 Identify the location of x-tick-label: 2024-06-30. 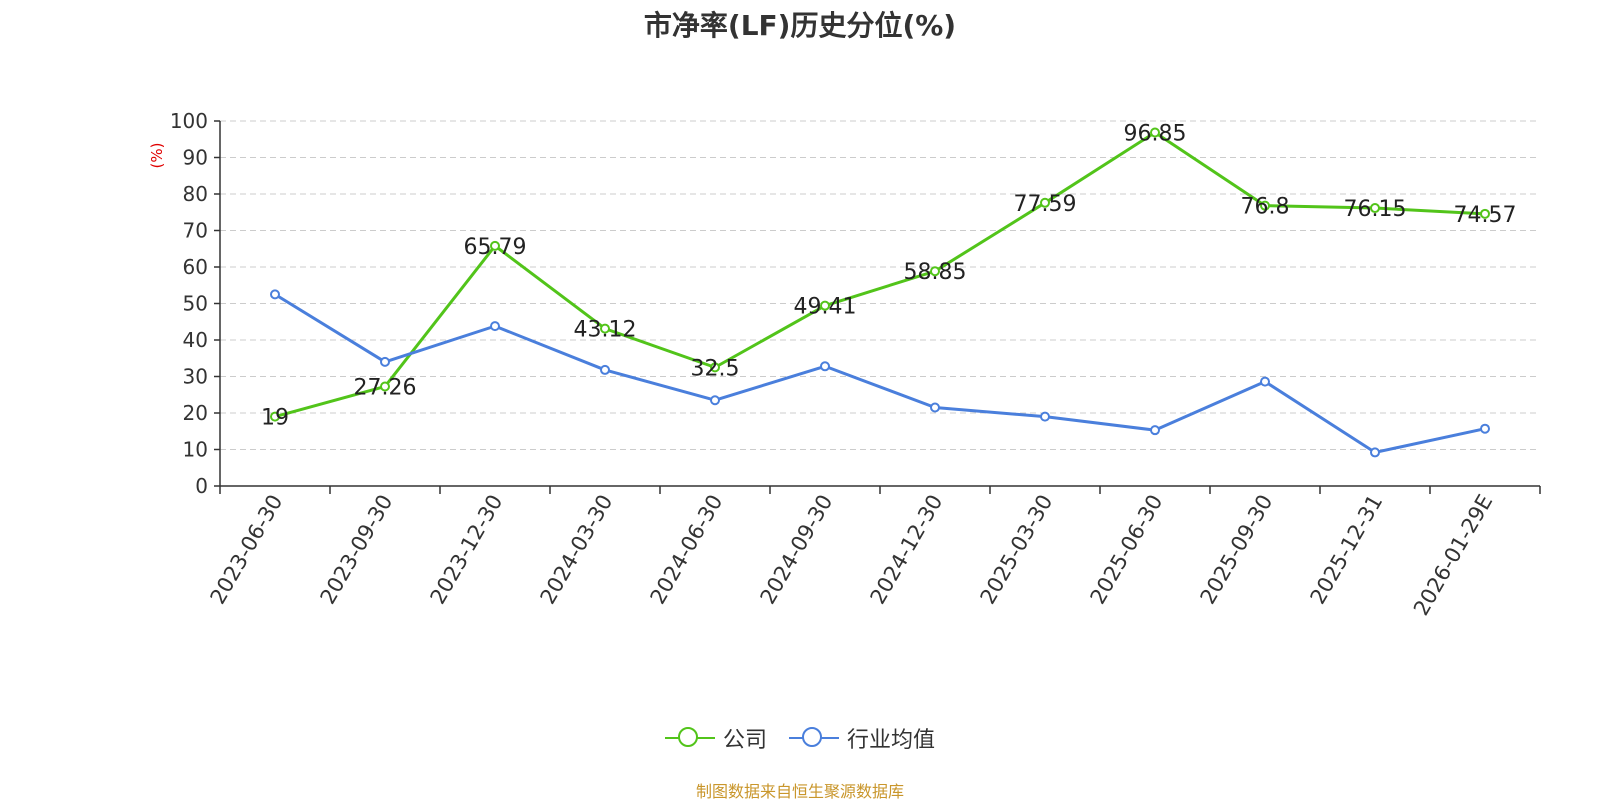
(687, 550).